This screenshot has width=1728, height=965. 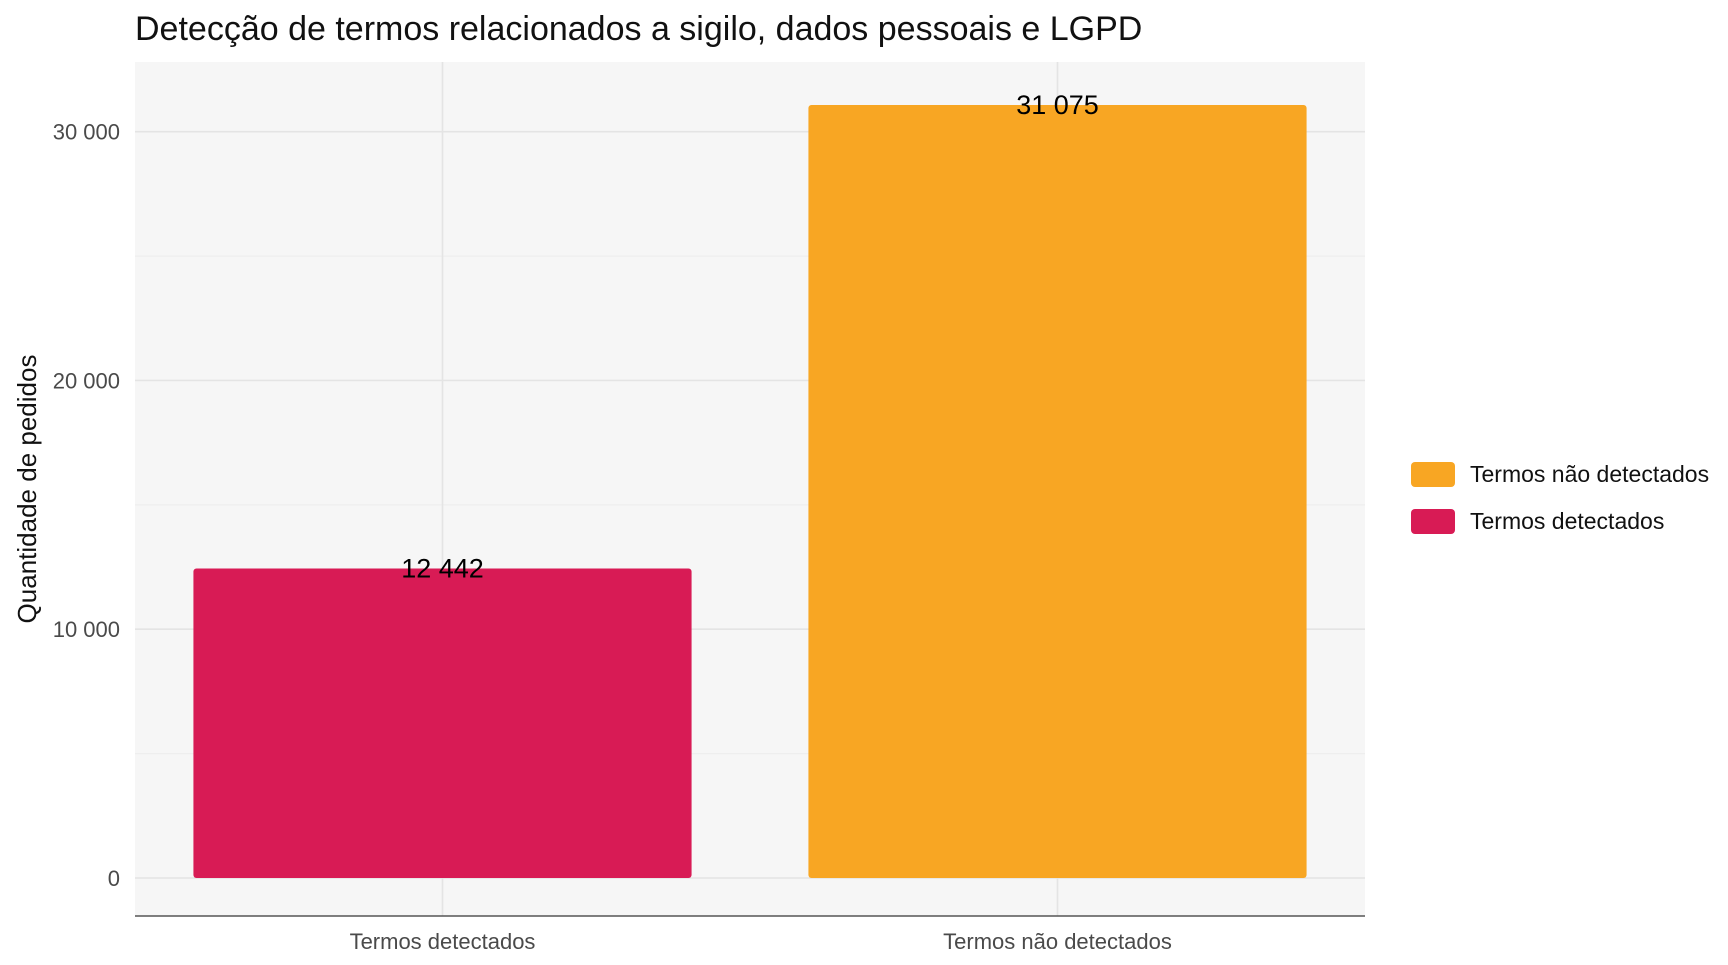 What do you see at coordinates (1560, 497) in the screenshot?
I see `legend: Termos não detectados Termos detectados` at bounding box center [1560, 497].